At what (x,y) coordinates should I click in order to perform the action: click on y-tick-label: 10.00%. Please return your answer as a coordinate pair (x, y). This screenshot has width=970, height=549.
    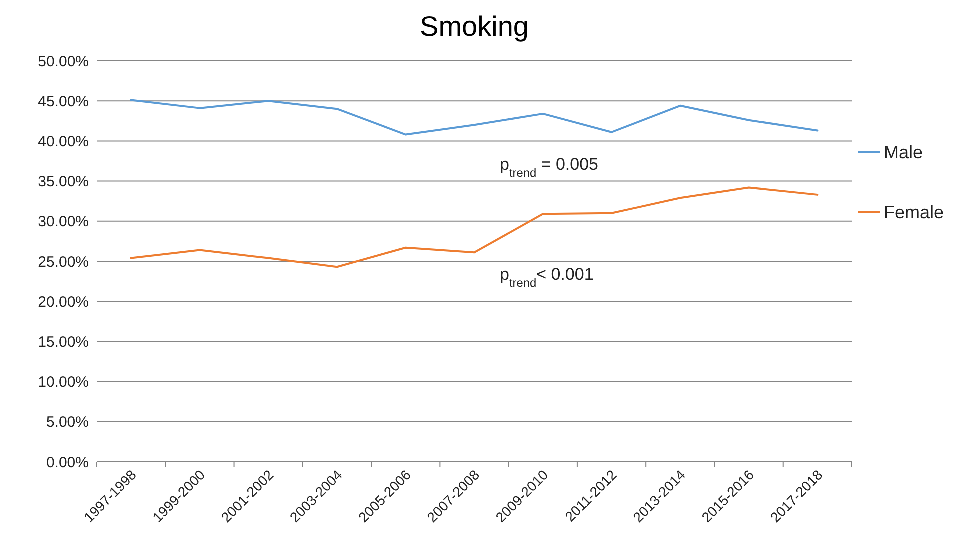
    Looking at the image, I should click on (63, 383).